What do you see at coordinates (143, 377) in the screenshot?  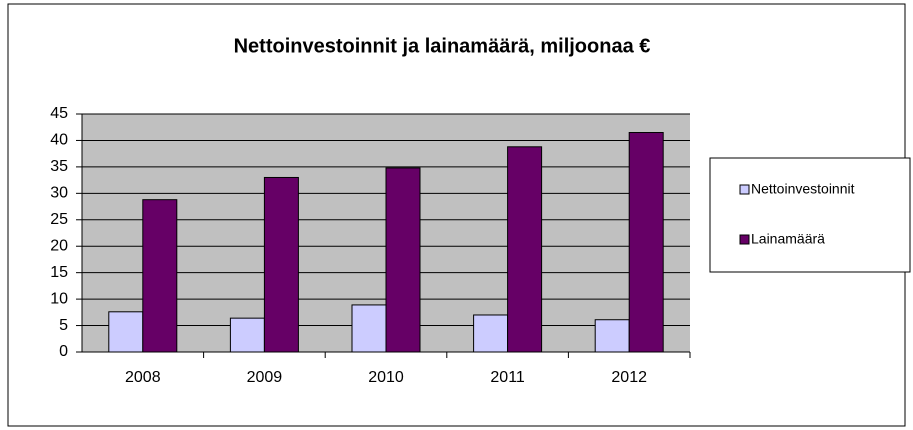 I see `x-tick-label: 2008` at bounding box center [143, 377].